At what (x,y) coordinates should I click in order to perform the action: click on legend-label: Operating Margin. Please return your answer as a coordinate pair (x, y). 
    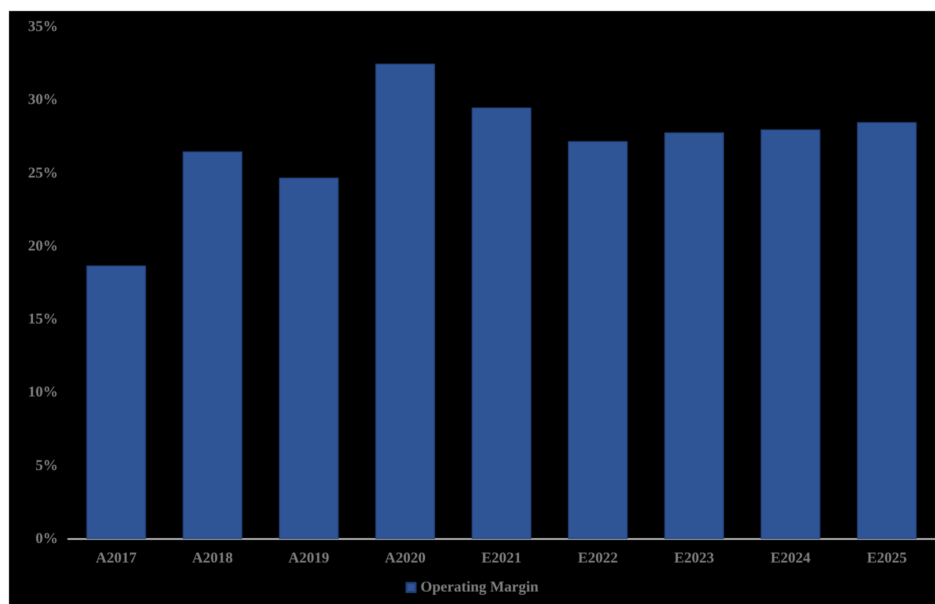
    Looking at the image, I should click on (480, 588).